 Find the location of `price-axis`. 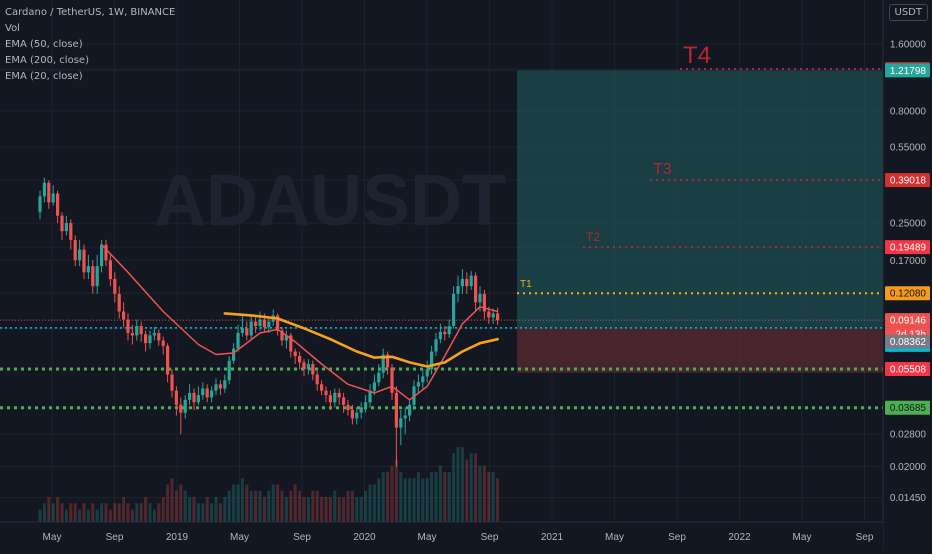

price-axis is located at coordinates (907, 275).